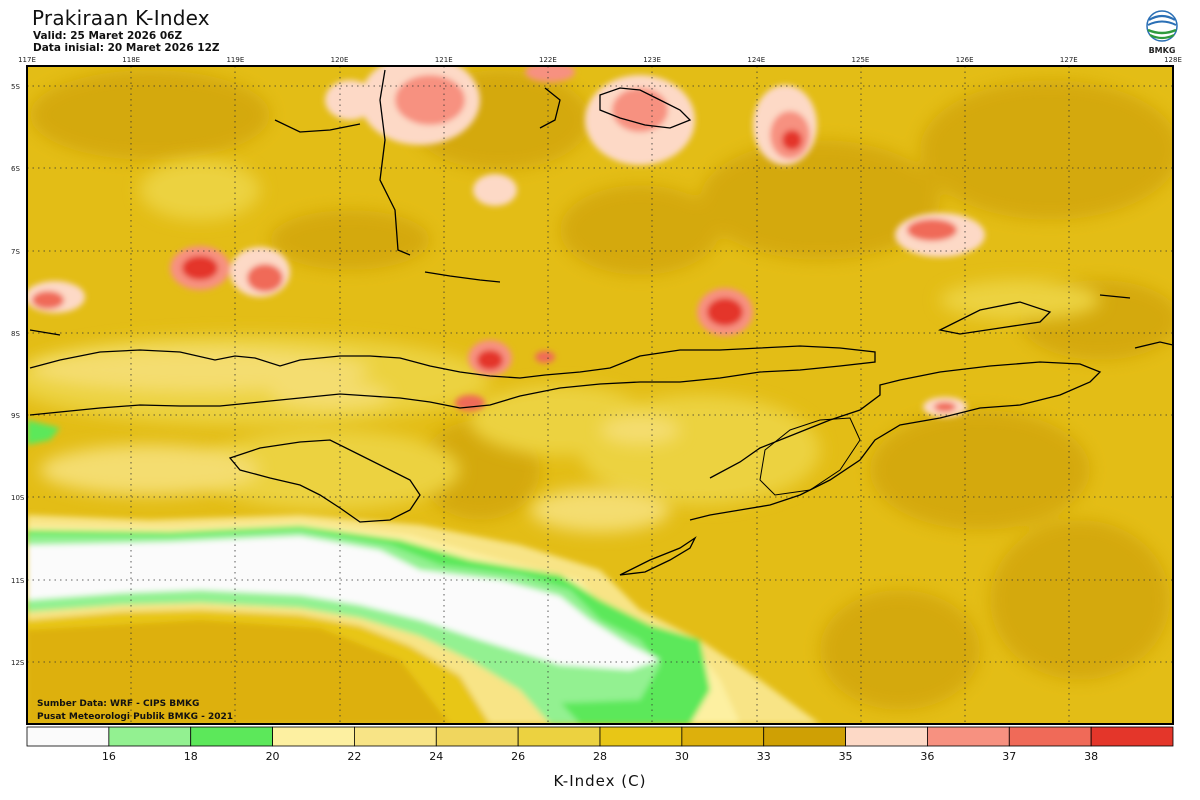  Describe the element at coordinates (548, 60) in the screenshot. I see `lon-label: 122E` at that location.